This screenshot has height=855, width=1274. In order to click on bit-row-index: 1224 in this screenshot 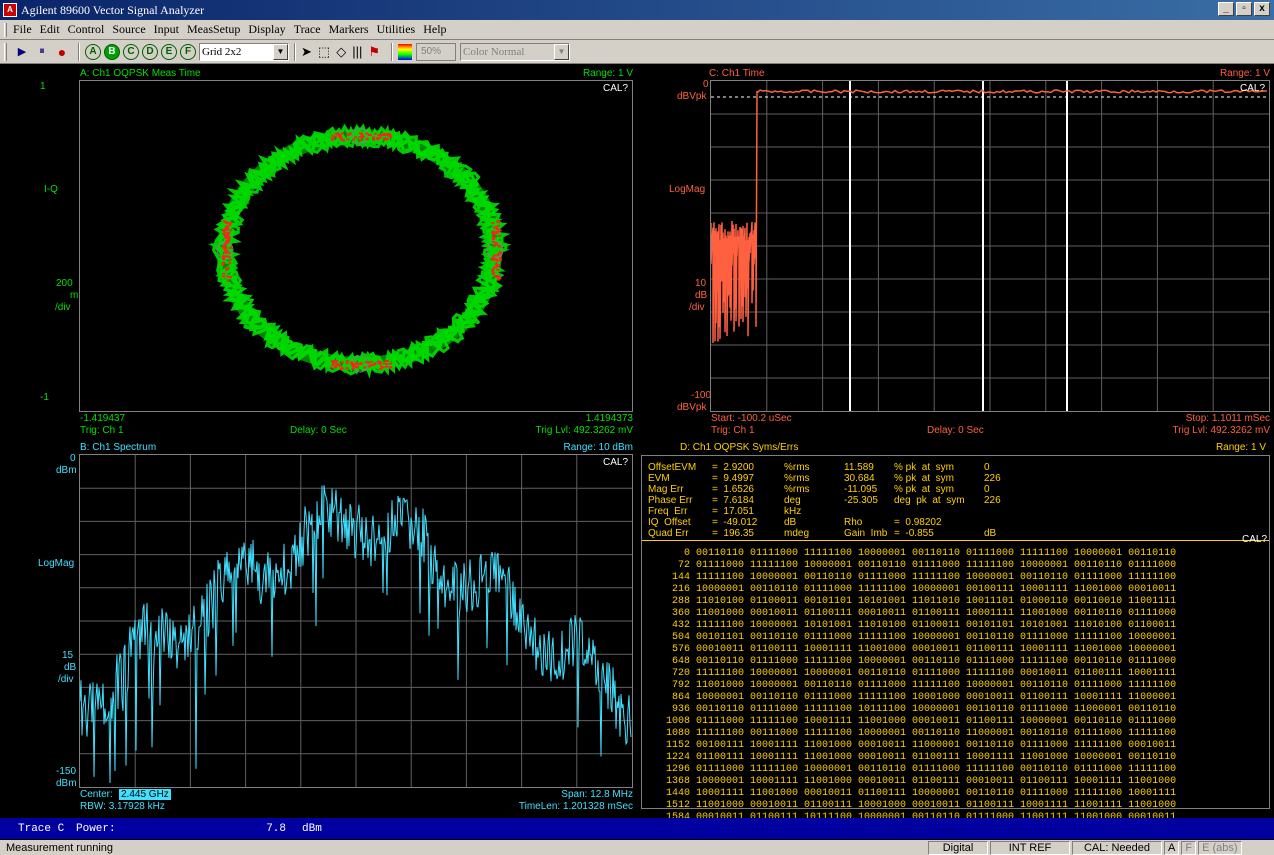, I will do `click(677, 757)`.